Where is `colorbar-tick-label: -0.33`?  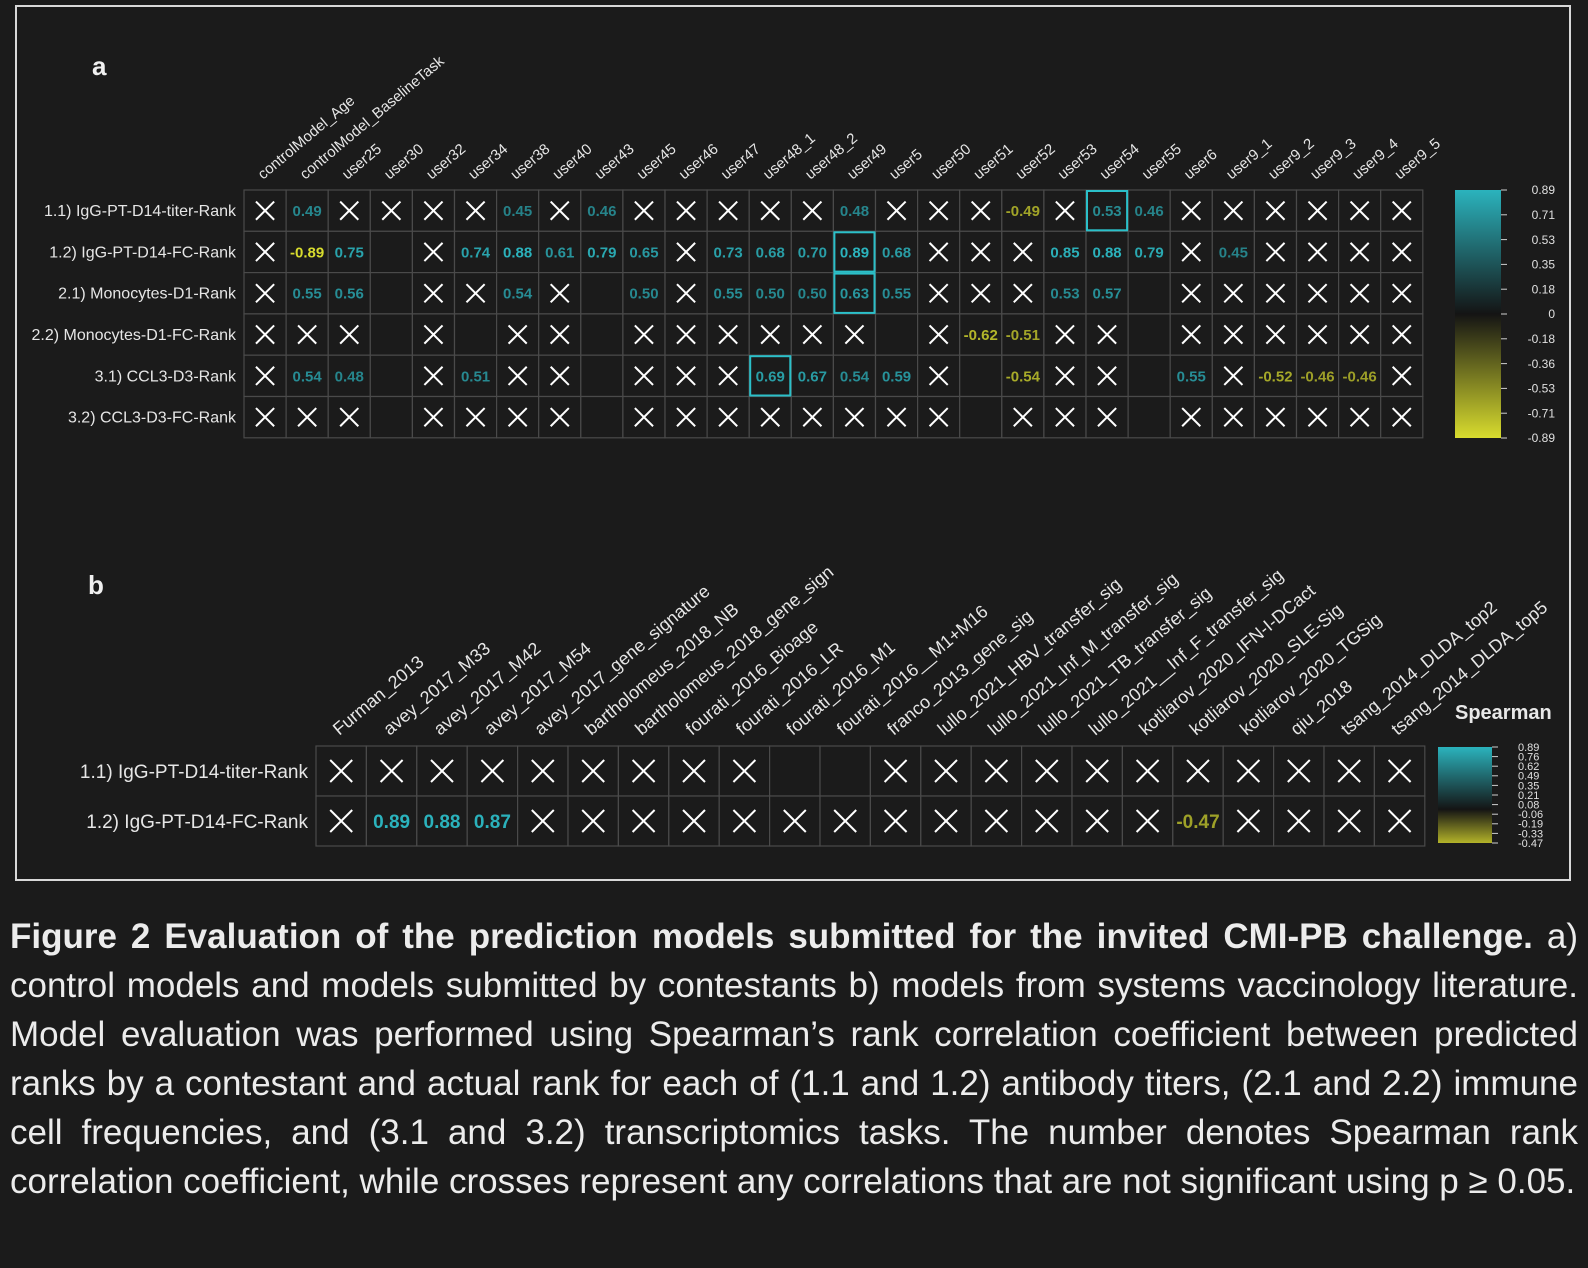 colorbar-tick-label: -0.33 is located at coordinates (1530, 834).